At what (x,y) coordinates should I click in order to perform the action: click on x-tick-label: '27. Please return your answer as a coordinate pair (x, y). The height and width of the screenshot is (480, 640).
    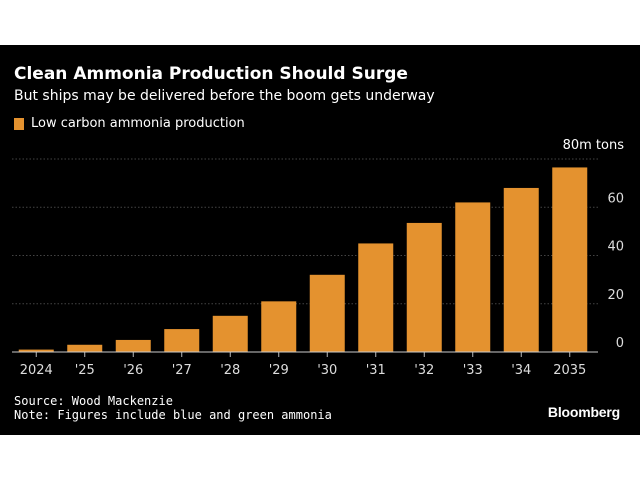
    Looking at the image, I should click on (182, 370).